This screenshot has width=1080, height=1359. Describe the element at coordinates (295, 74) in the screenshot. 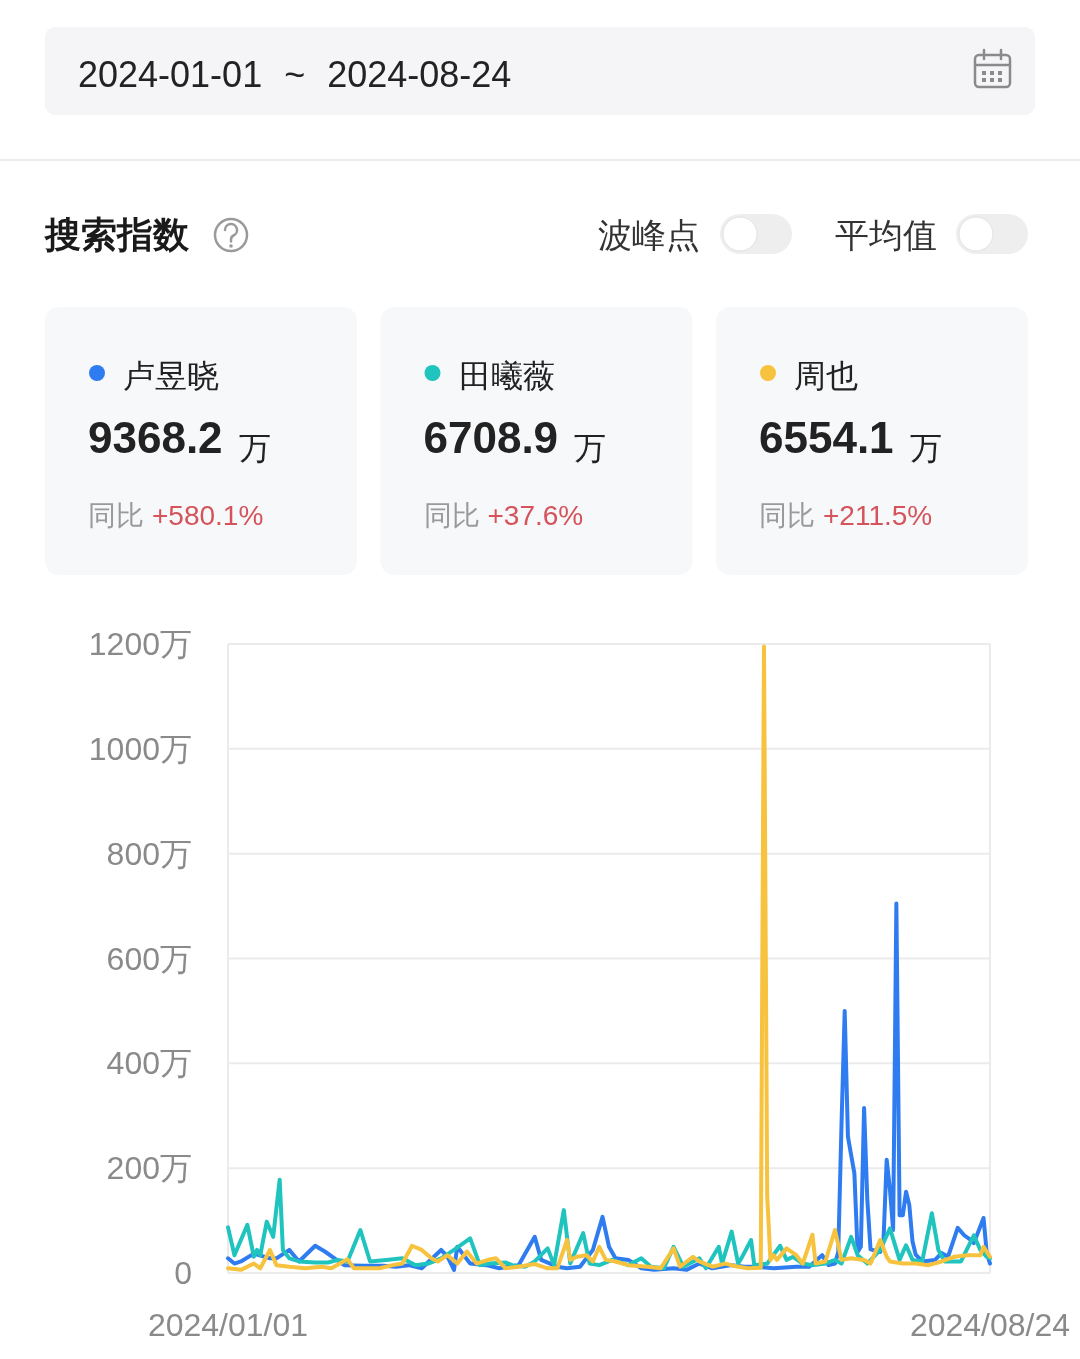

I see `text: 2024-01-01 ~ 2024-08-24` at that location.